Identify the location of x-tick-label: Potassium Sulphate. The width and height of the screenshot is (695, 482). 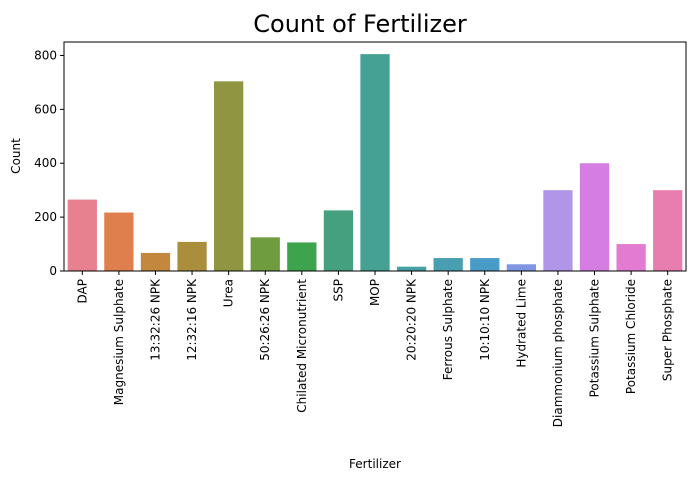
(595, 338).